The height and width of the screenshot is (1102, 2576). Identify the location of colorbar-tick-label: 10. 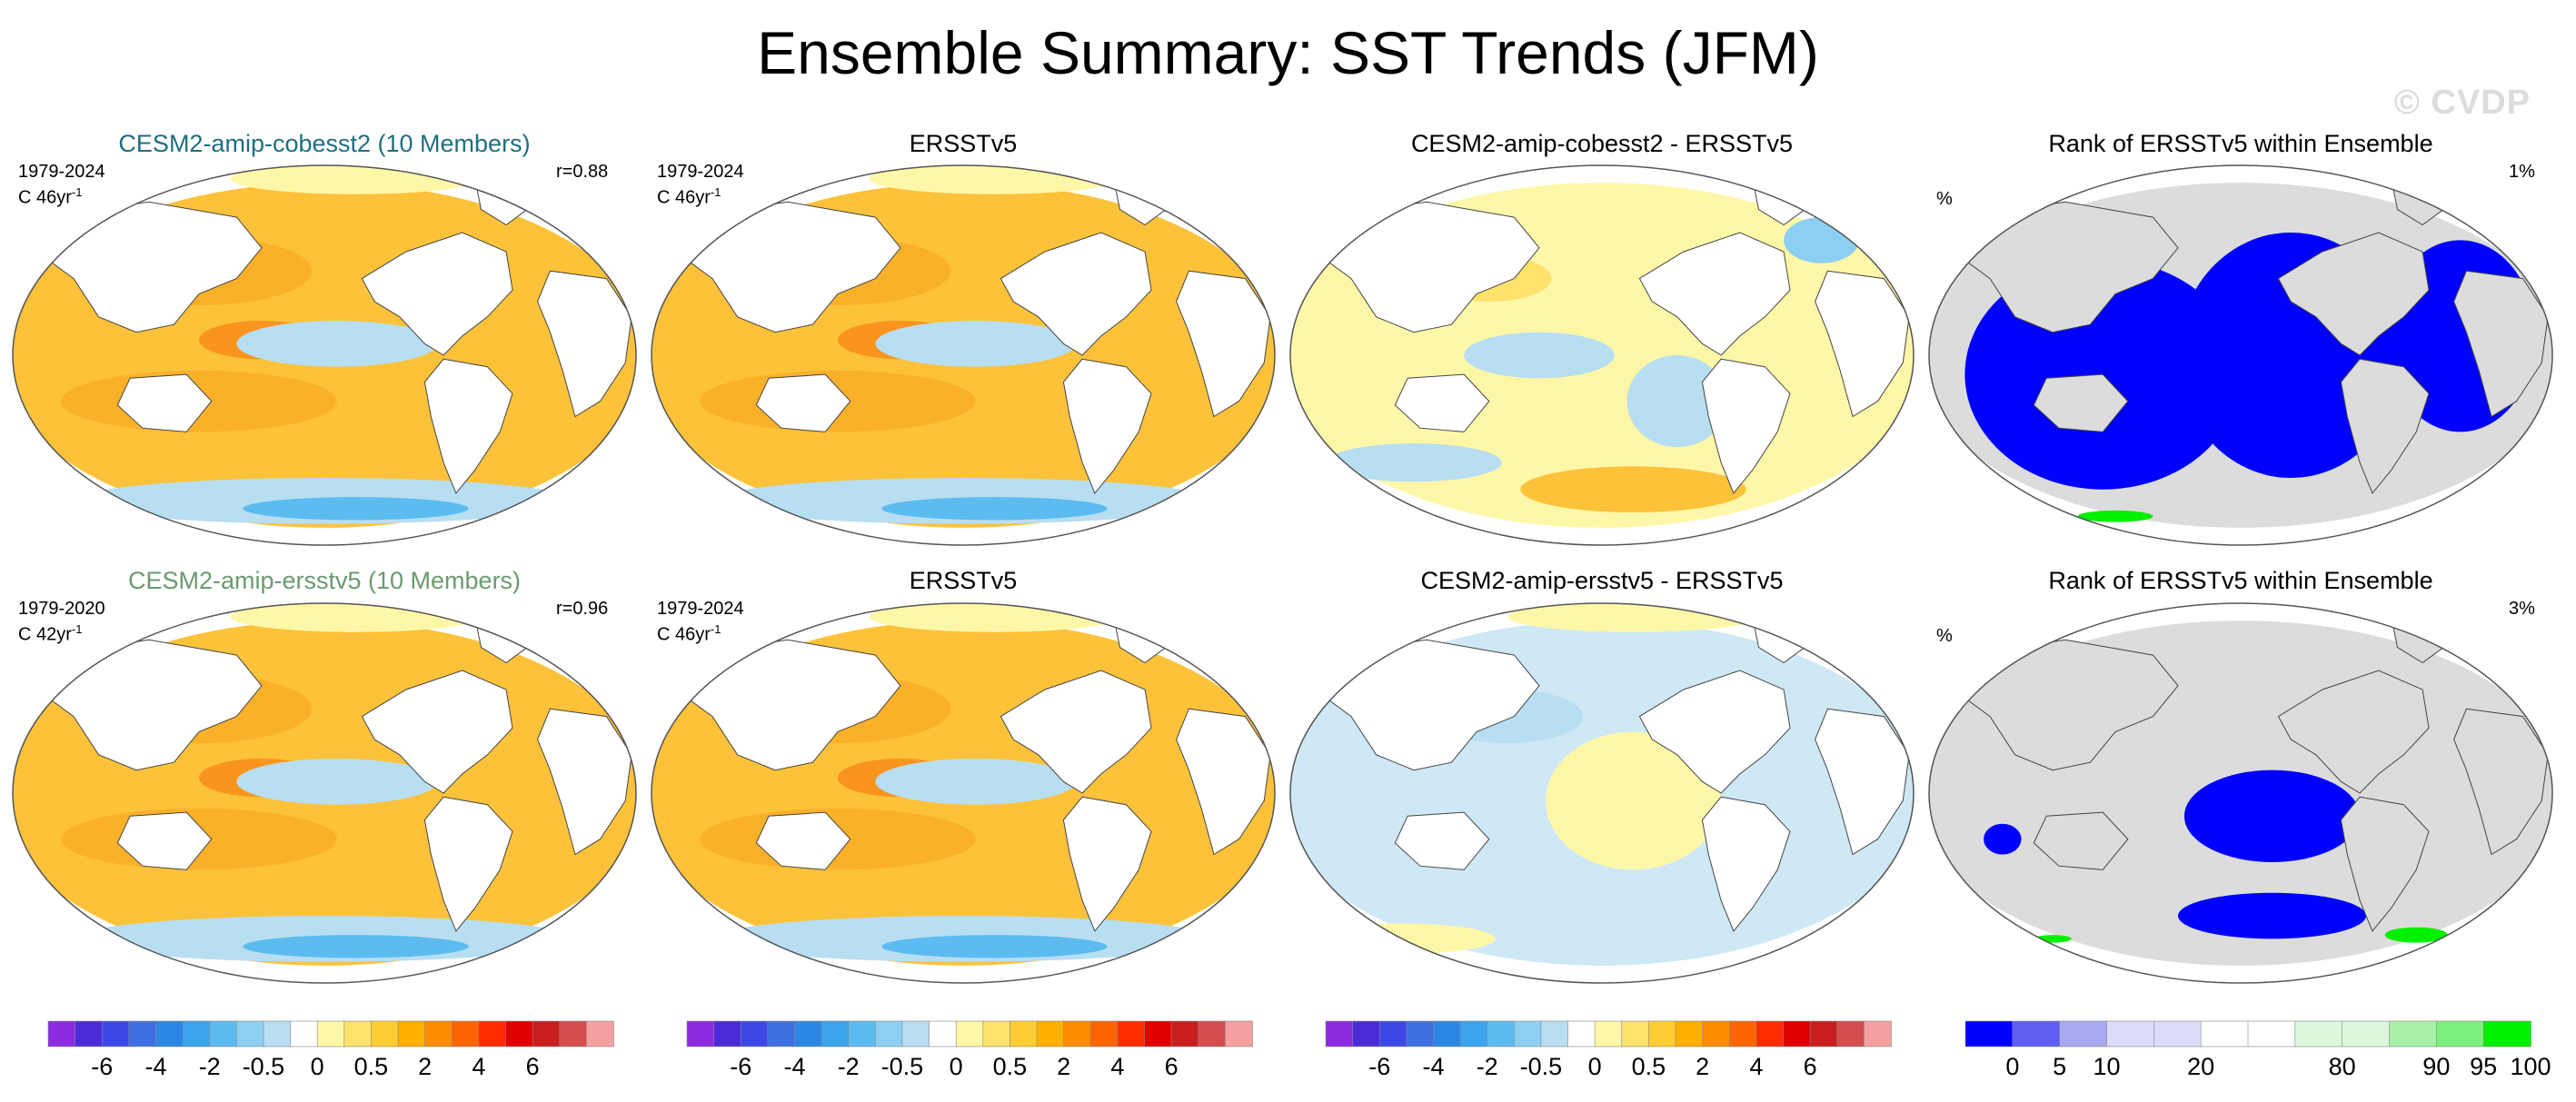
(2107, 1066).